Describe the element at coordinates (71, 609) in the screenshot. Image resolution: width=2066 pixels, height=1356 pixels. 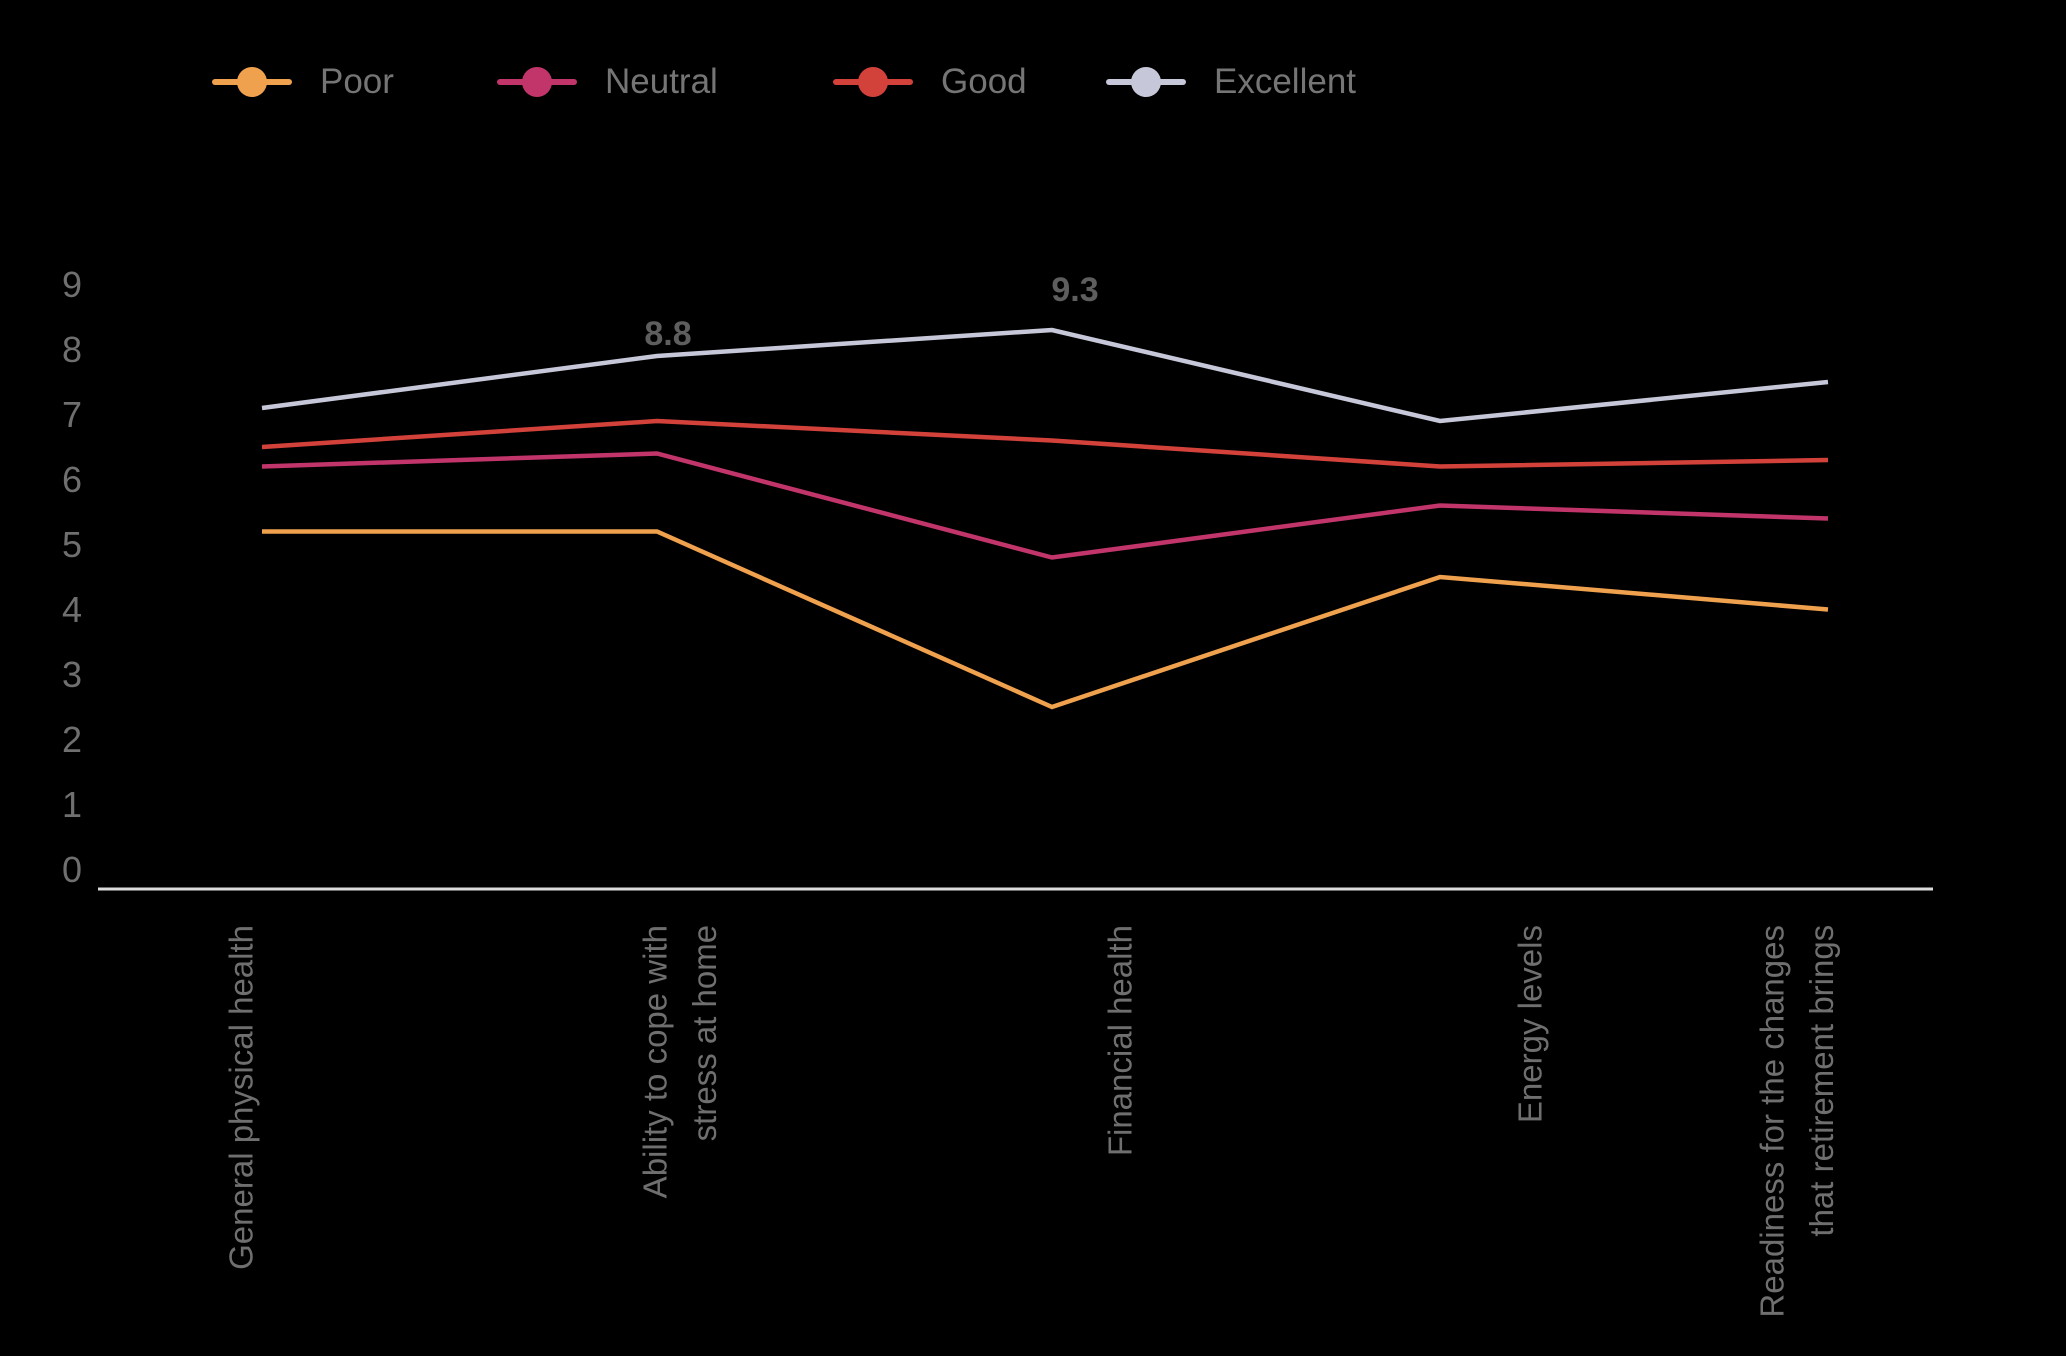
I see `y-axis-tick-label: 4` at that location.